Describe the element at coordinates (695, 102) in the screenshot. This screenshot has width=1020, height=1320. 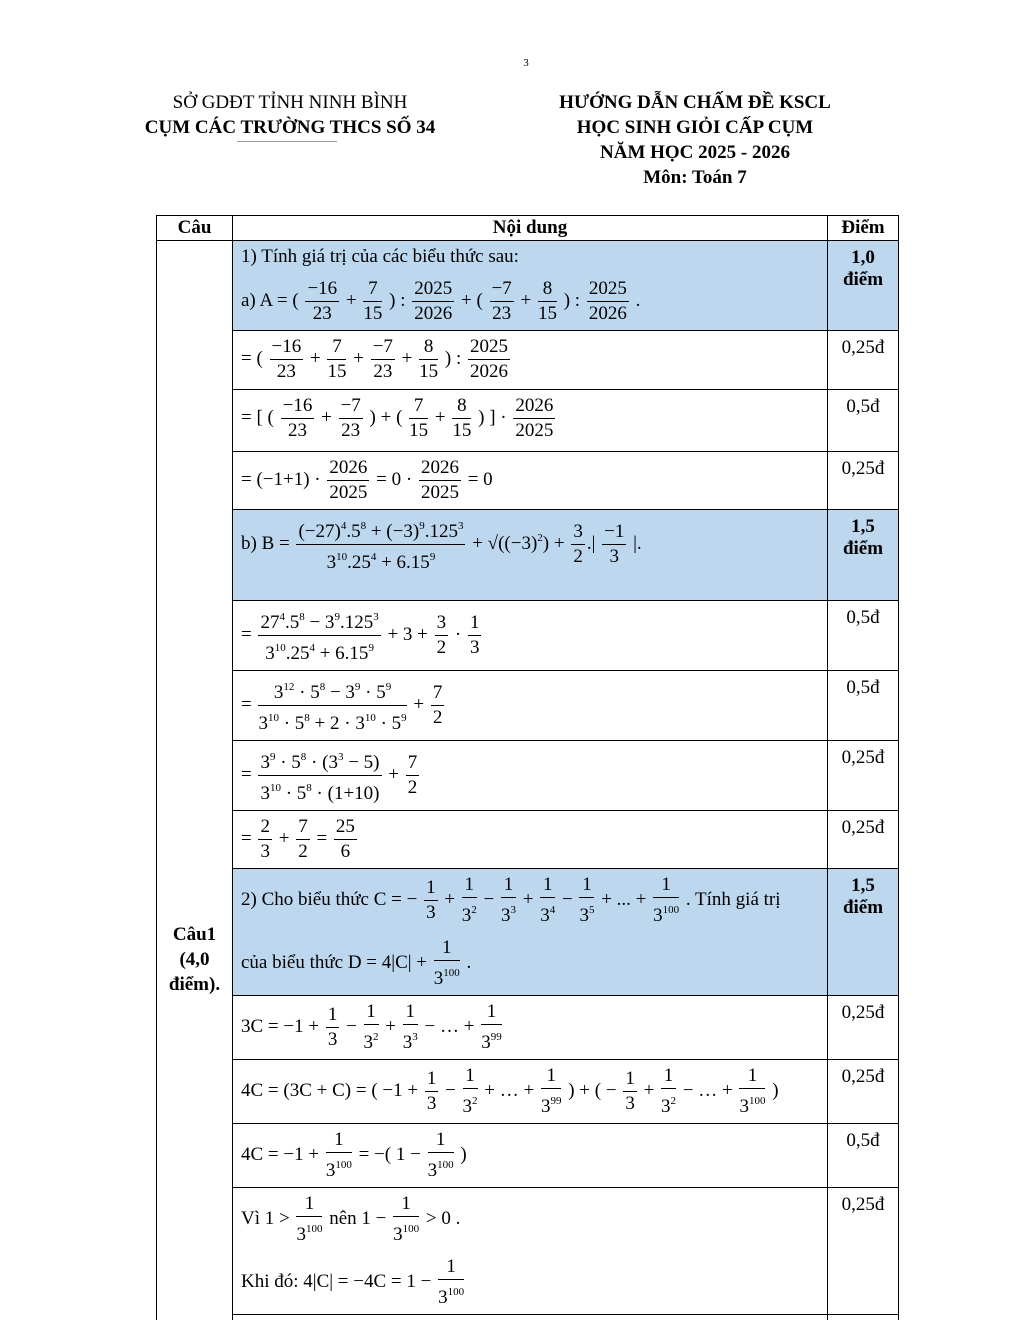
I see `doc-title: HƯỚNG DẪN CHẤM ĐỀ KSCL` at that location.